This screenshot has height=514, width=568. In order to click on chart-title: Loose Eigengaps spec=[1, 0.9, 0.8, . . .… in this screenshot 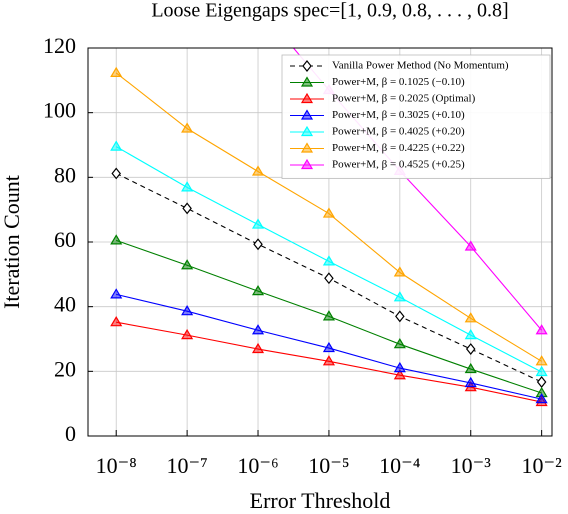, I will do `click(329, 11)`.